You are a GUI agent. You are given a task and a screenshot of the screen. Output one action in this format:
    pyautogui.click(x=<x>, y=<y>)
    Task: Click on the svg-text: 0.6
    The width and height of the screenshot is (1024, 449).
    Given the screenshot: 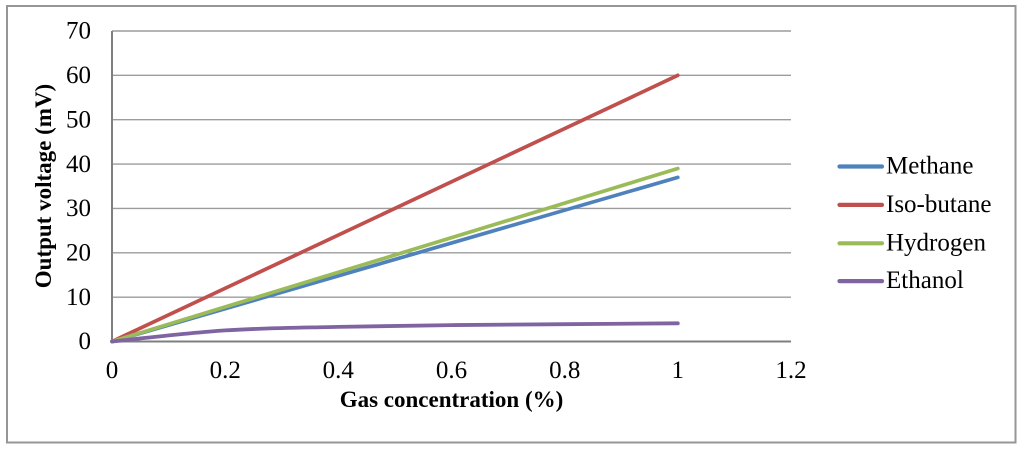 What is the action you would take?
    pyautogui.click(x=451, y=370)
    